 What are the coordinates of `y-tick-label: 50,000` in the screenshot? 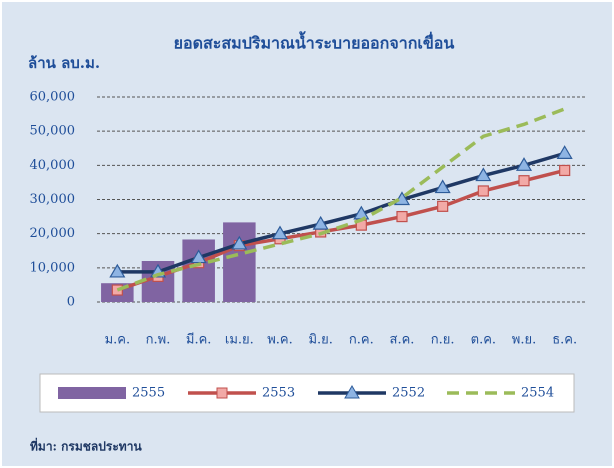 It's located at (53, 131).